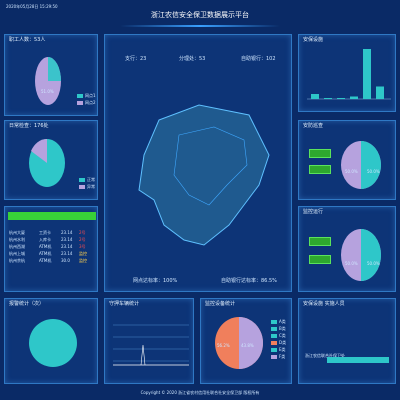  I want to click on table-cell: 杭州上城, so click(17, 253).